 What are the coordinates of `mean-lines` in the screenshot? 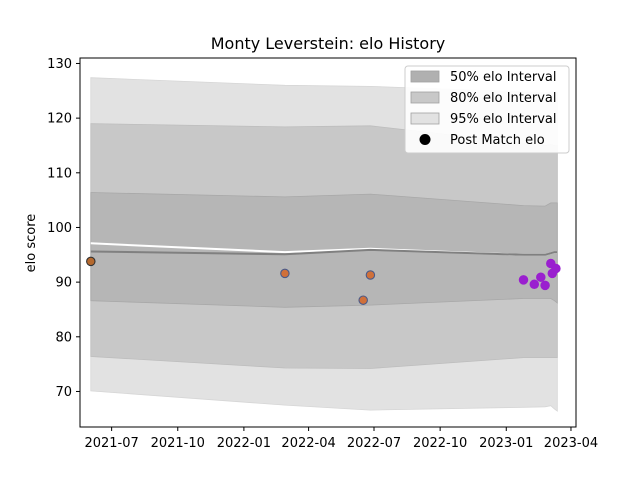 It's located at (324, 249).